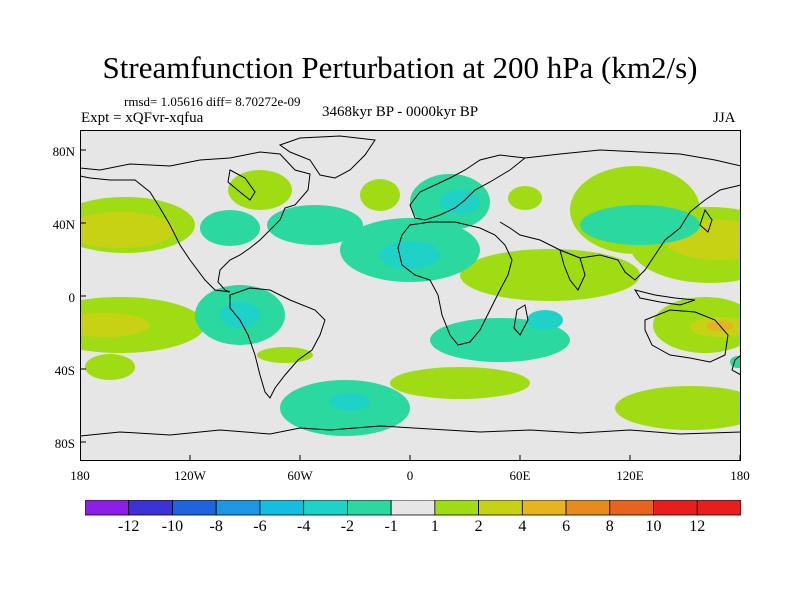  What do you see at coordinates (500, 340) in the screenshot?
I see `south-indian-low` at bounding box center [500, 340].